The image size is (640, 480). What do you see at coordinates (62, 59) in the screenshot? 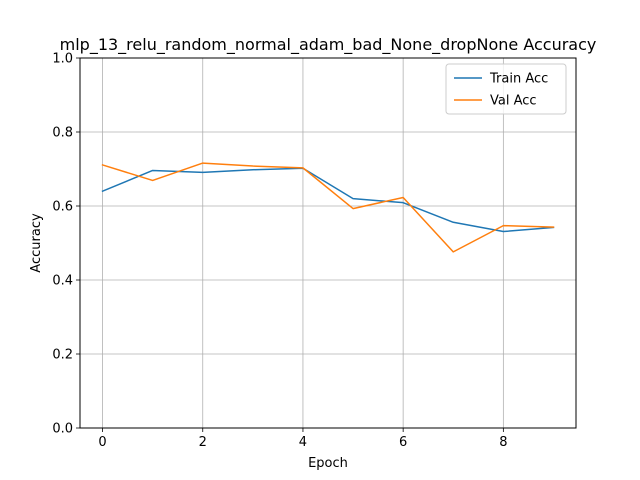
I see `y-tick-label: 1.0` at bounding box center [62, 59].